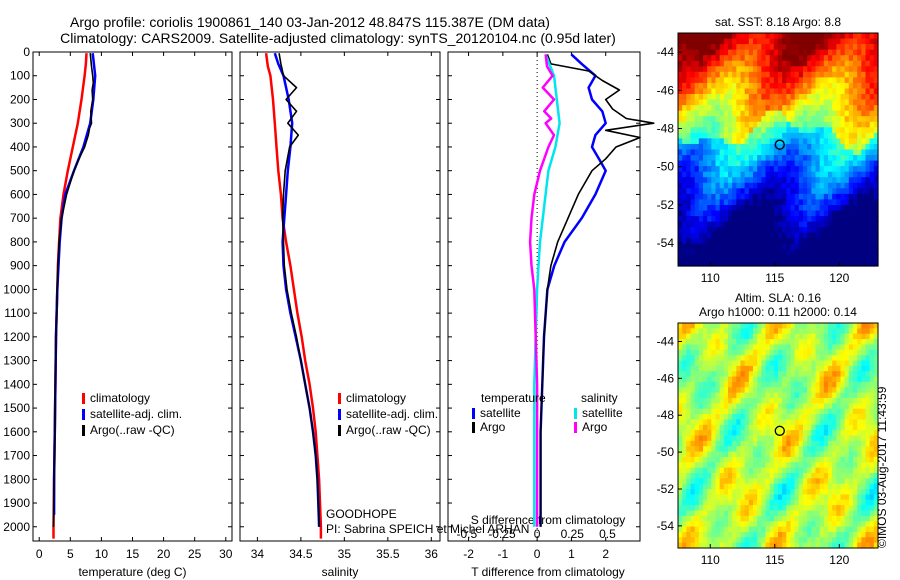 This screenshot has width=900, height=580. Describe the element at coordinates (345, 554) in the screenshot. I see `x-tick-label: 35` at that location.